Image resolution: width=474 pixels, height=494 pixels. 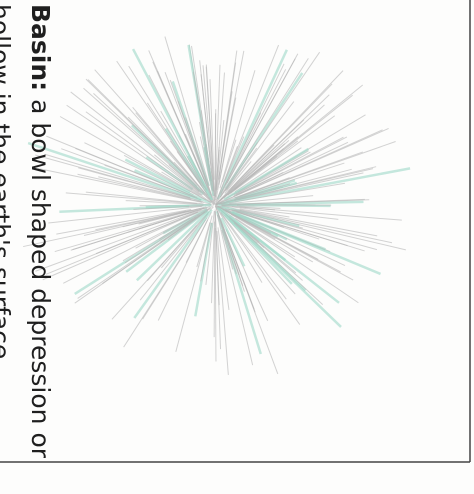 I want to click on definition-line: hollow in the earth's surface, so click(x=7, y=182).